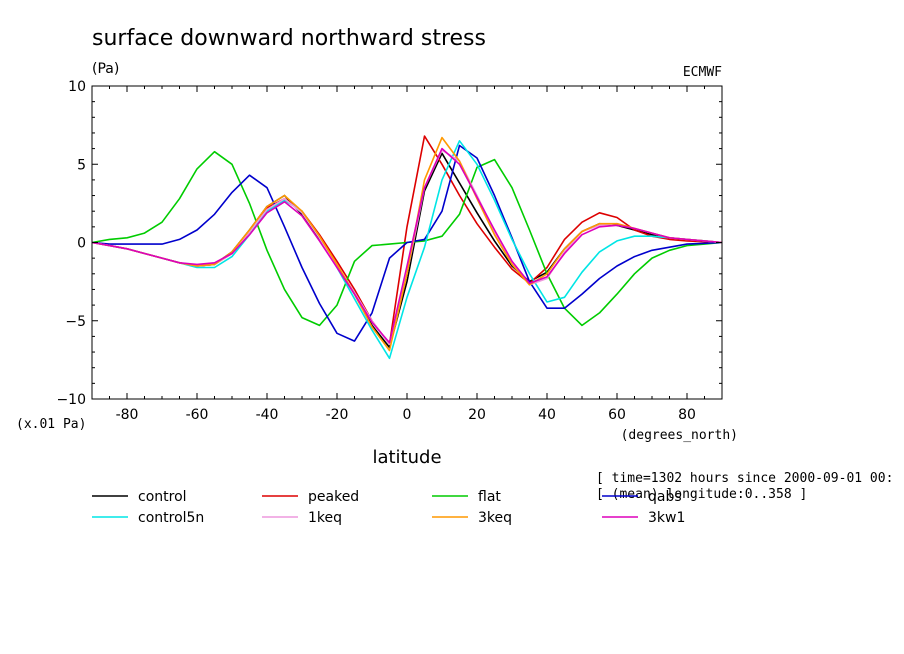 The height and width of the screenshot is (654, 904). What do you see at coordinates (701, 494) in the screenshot?
I see `info-line-2: [ (mean) longitude:0..358 ]` at bounding box center [701, 494].